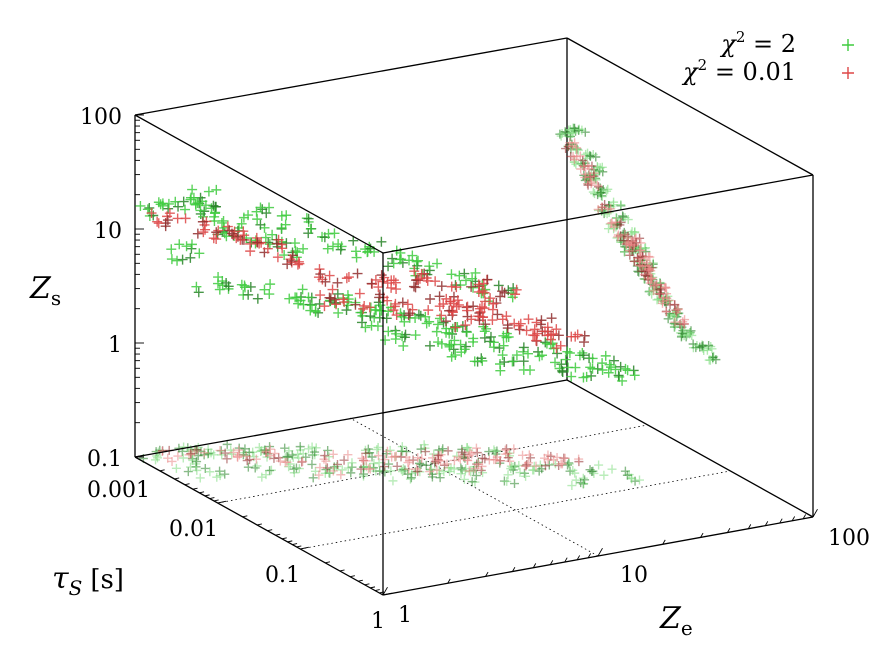 This screenshot has width=896, height=657. What do you see at coordinates (670, 618) in the screenshot?
I see `x-axis-title-symbol: Z` at bounding box center [670, 618].